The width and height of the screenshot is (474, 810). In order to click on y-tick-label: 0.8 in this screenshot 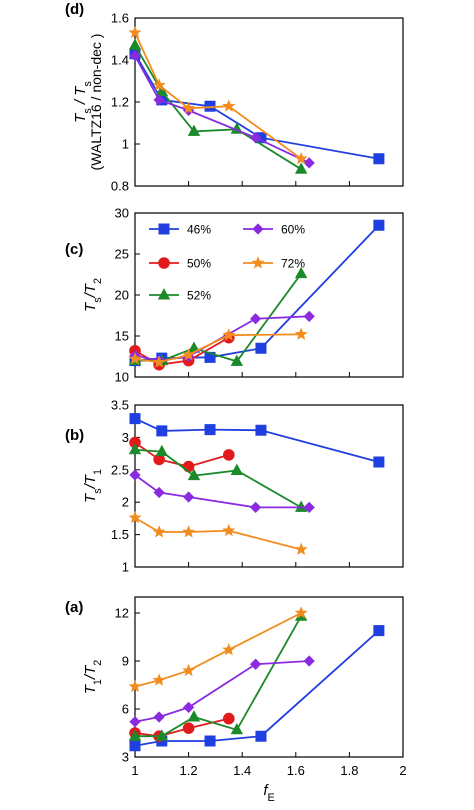, I will do `click(120, 186)`.